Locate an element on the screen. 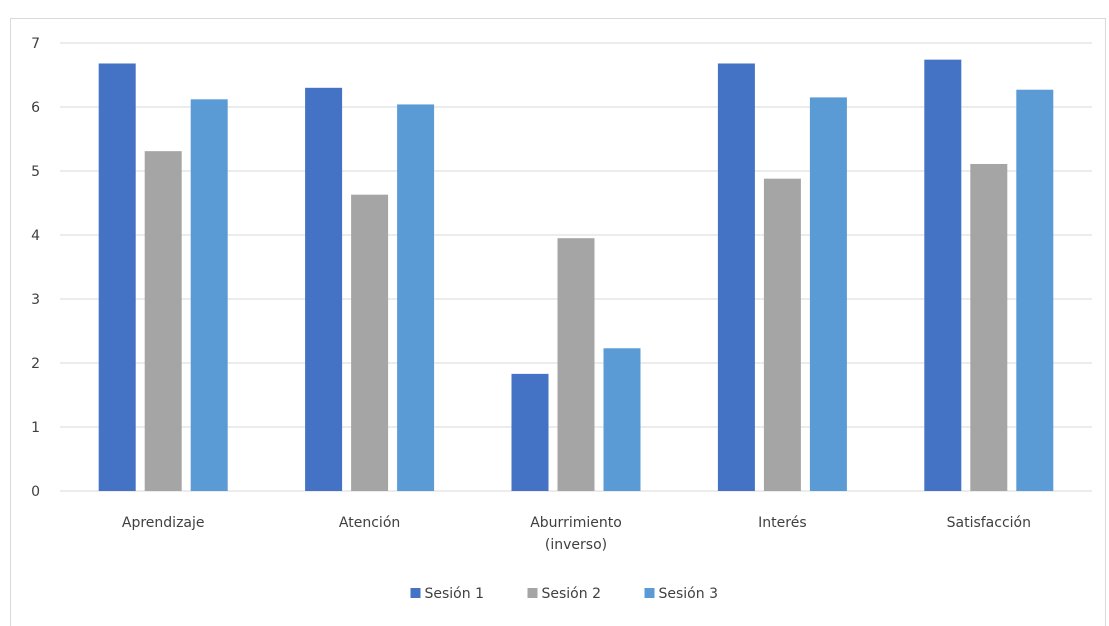 This screenshot has width=1109, height=626. legend-label-1: Sesión 1 is located at coordinates (454, 594).